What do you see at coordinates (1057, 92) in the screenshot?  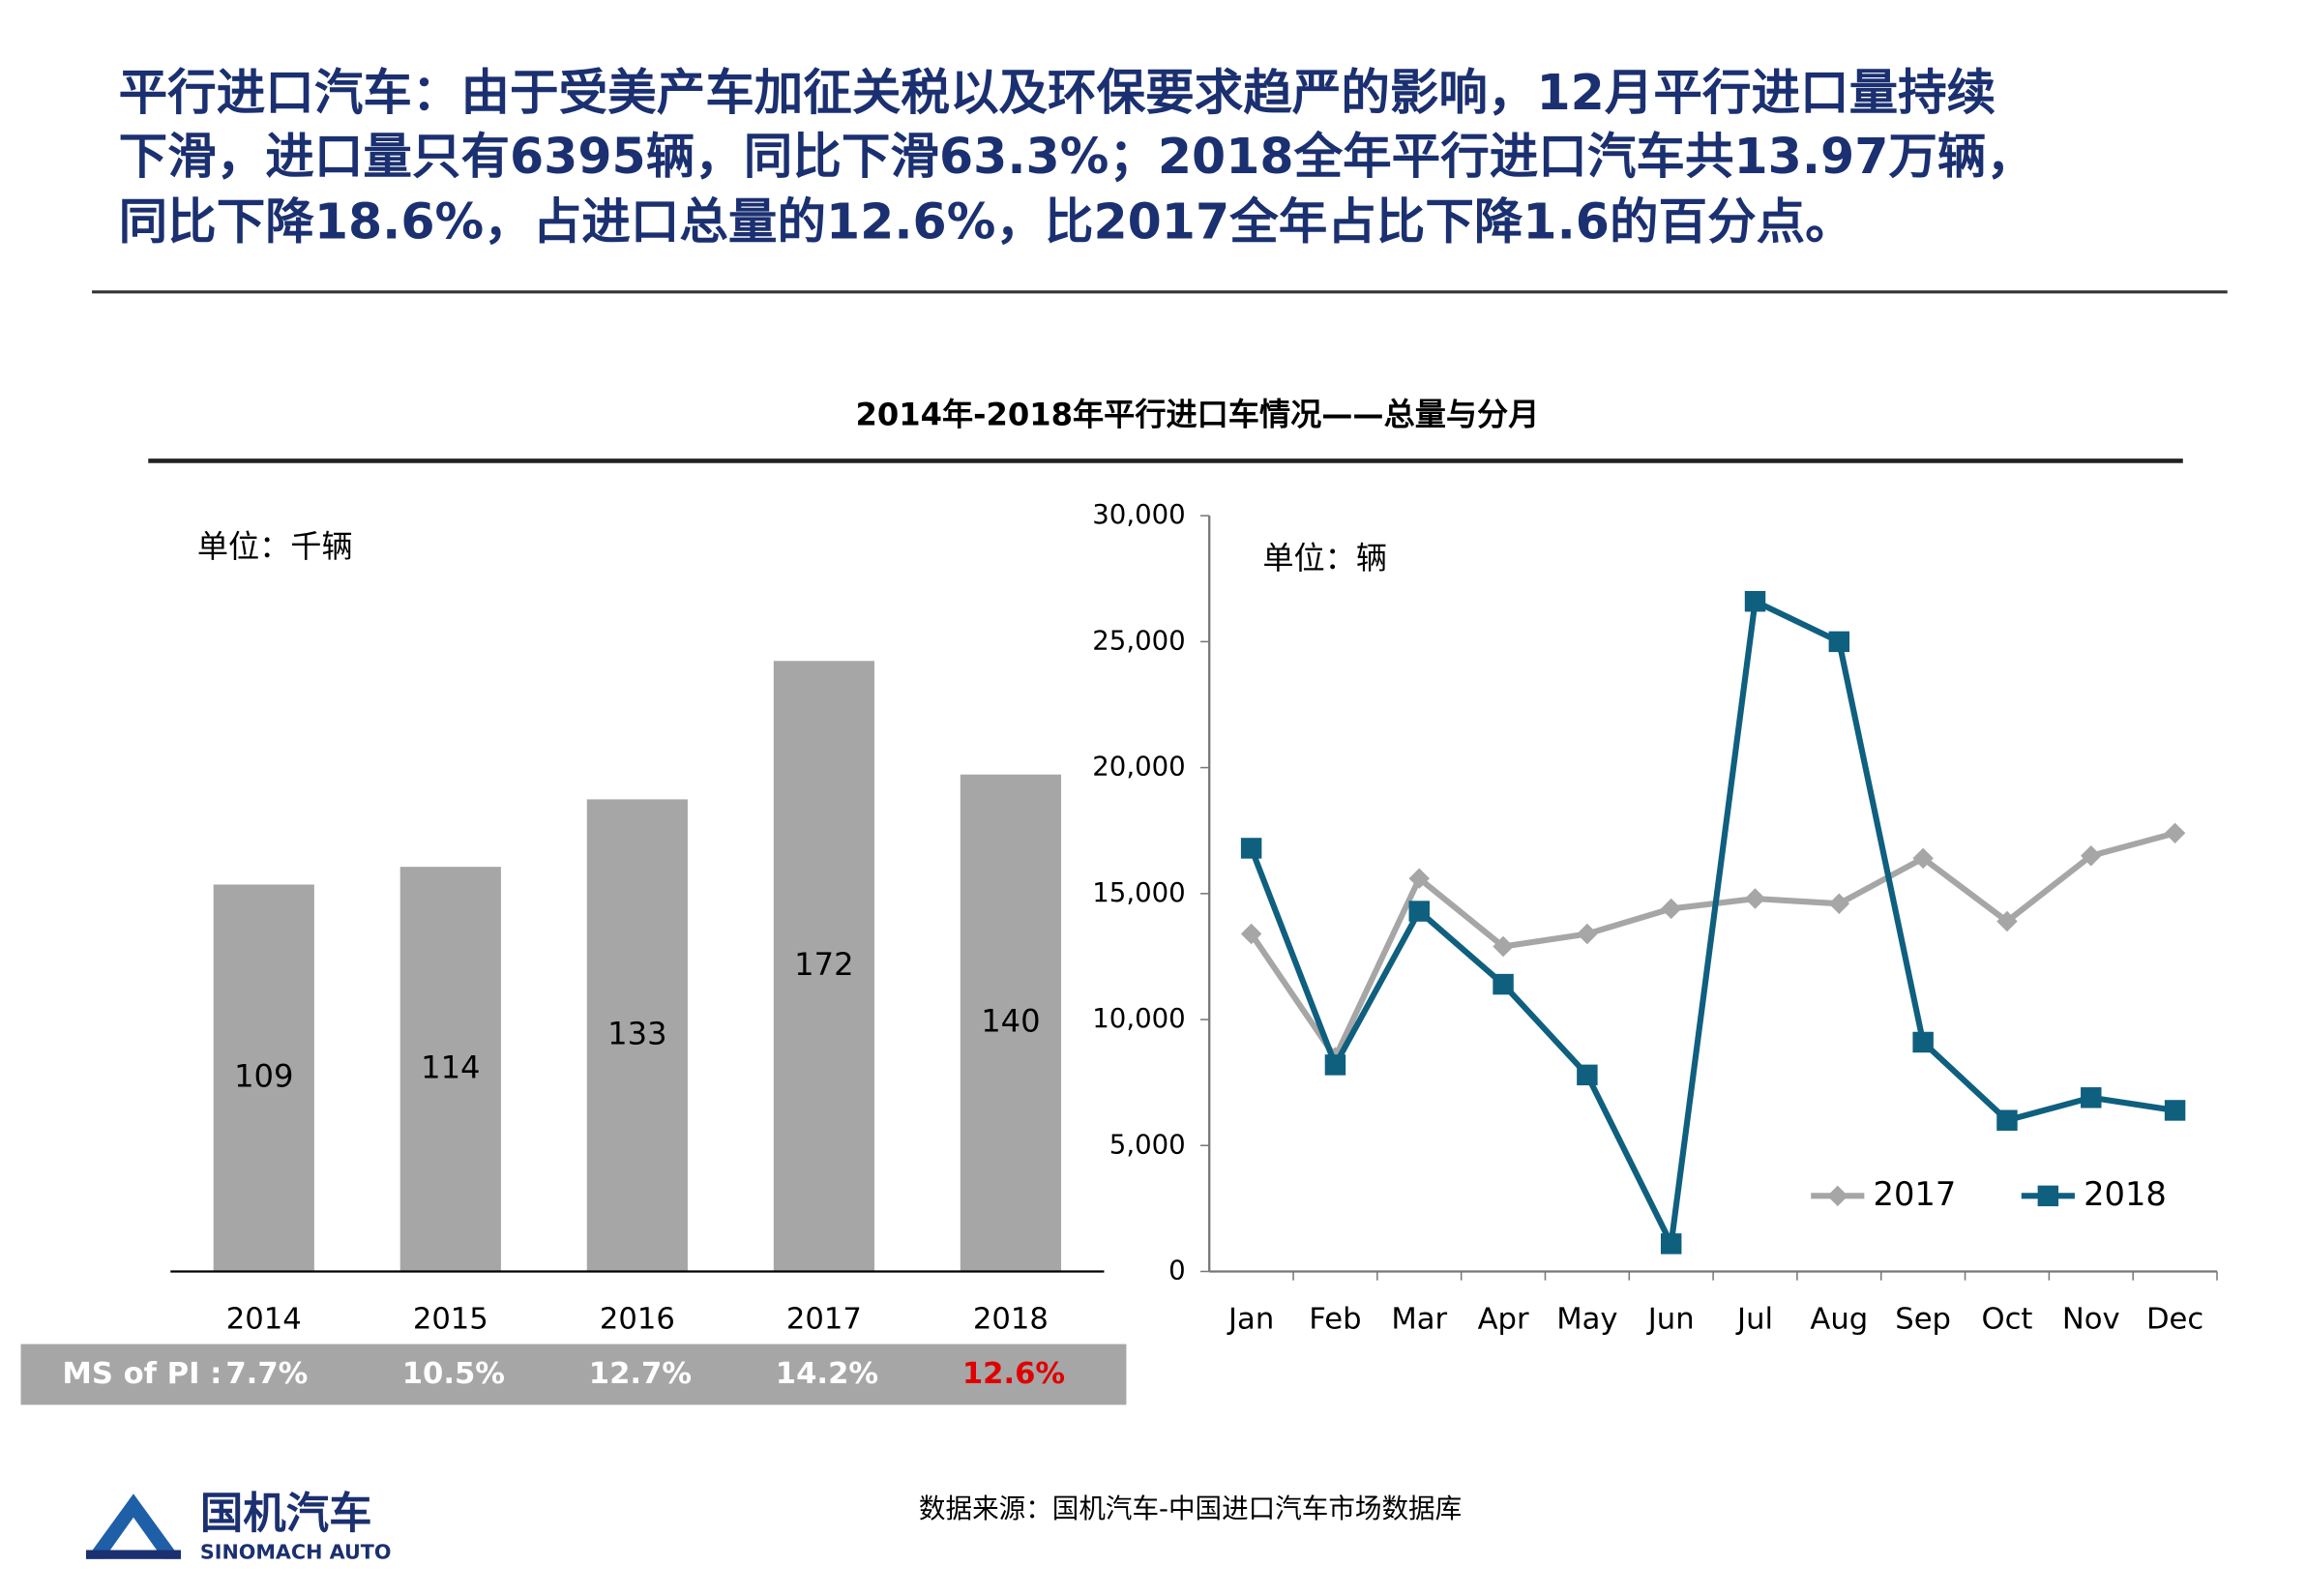 I see `title-line: 平行进口汽车：由于受美产车加征关税以及环保要求趋严的影响，12月平行进口量持续` at bounding box center [1057, 92].